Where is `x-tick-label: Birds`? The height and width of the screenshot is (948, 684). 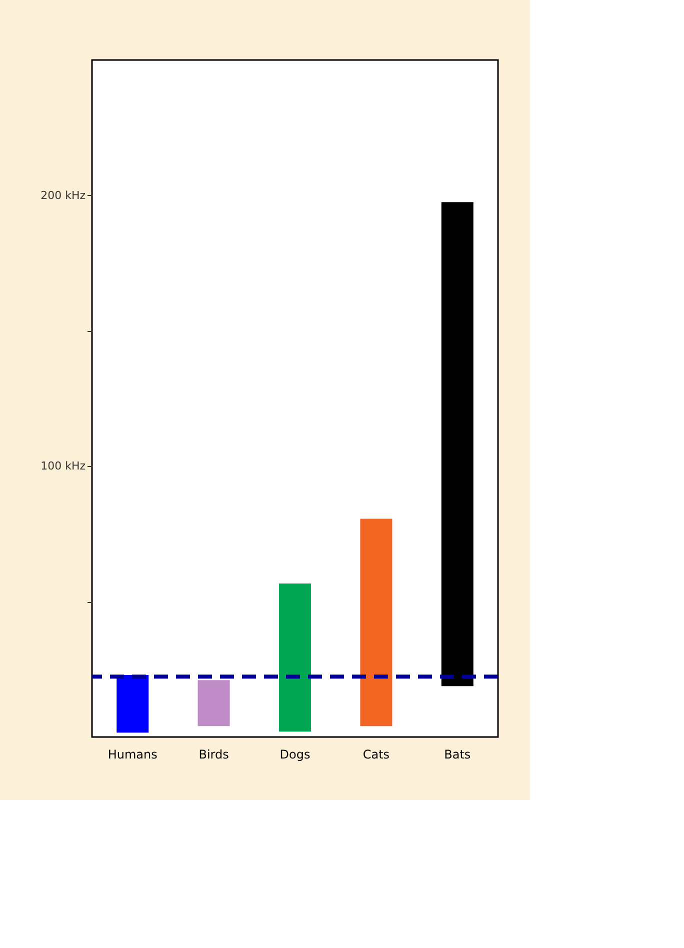 x-tick-label: Birds is located at coordinates (213, 755).